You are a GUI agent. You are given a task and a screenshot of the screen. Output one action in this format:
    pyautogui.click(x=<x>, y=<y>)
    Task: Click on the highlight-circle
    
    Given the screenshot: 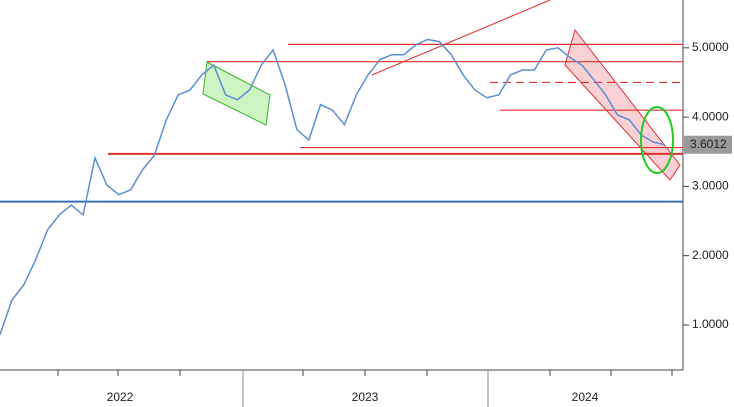 What is the action you would take?
    pyautogui.click(x=657, y=140)
    